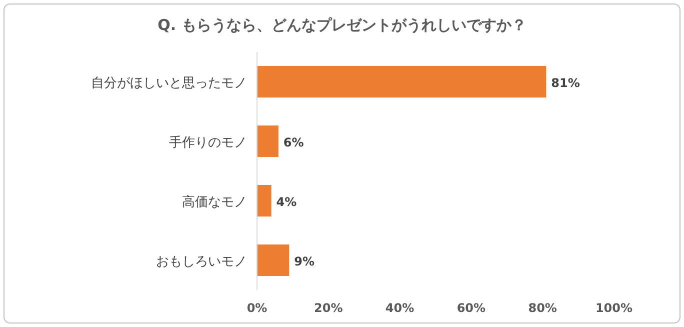 The height and width of the screenshot is (327, 684). Describe the element at coordinates (614, 308) in the screenshot. I see `x-tick-label: 100%` at that location.